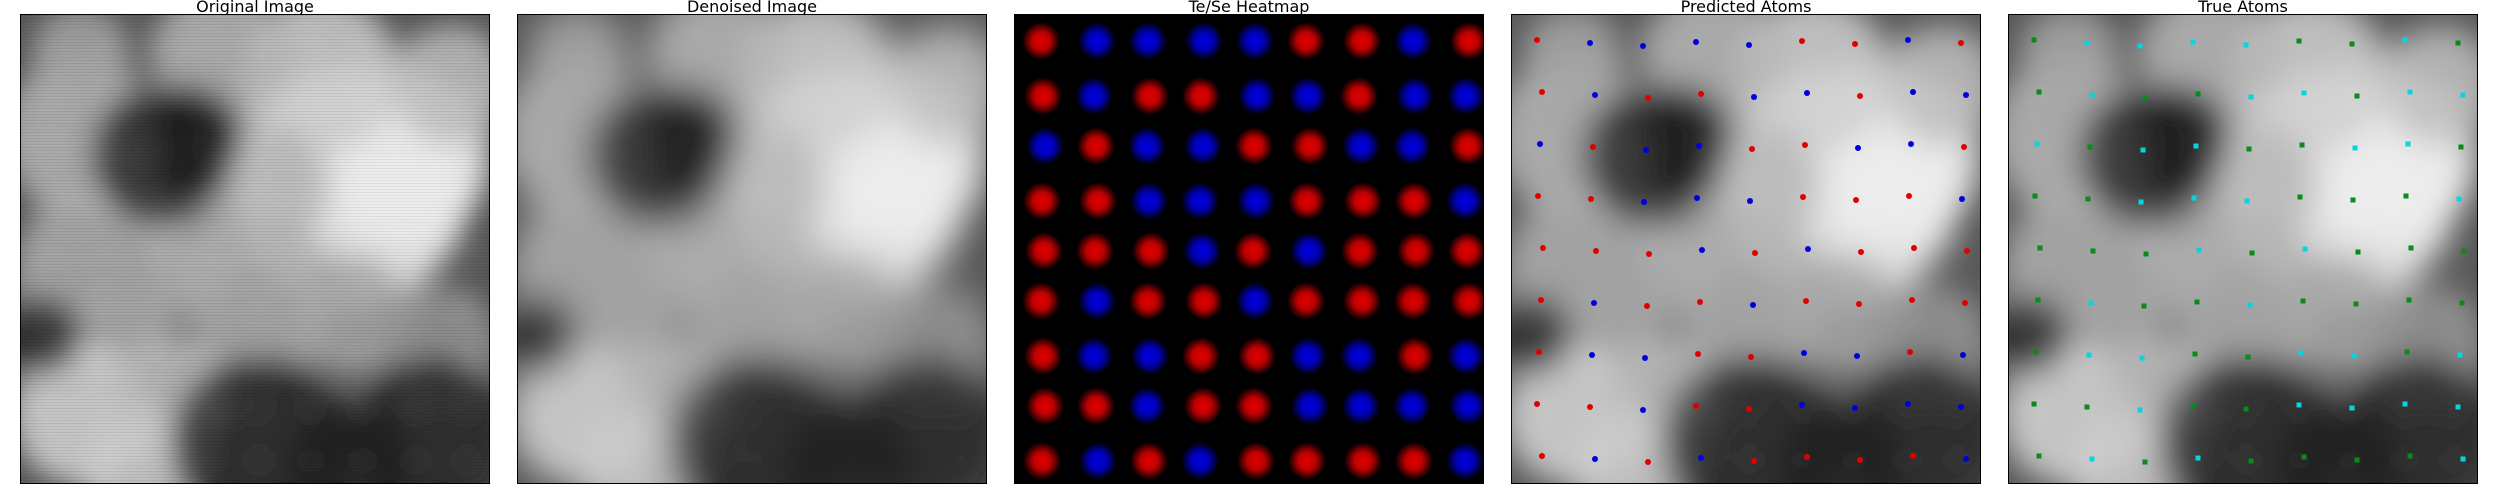 The image size is (2500, 500). What do you see at coordinates (2243, 7) in the screenshot?
I see `panel-title-true: True Atoms` at bounding box center [2243, 7].